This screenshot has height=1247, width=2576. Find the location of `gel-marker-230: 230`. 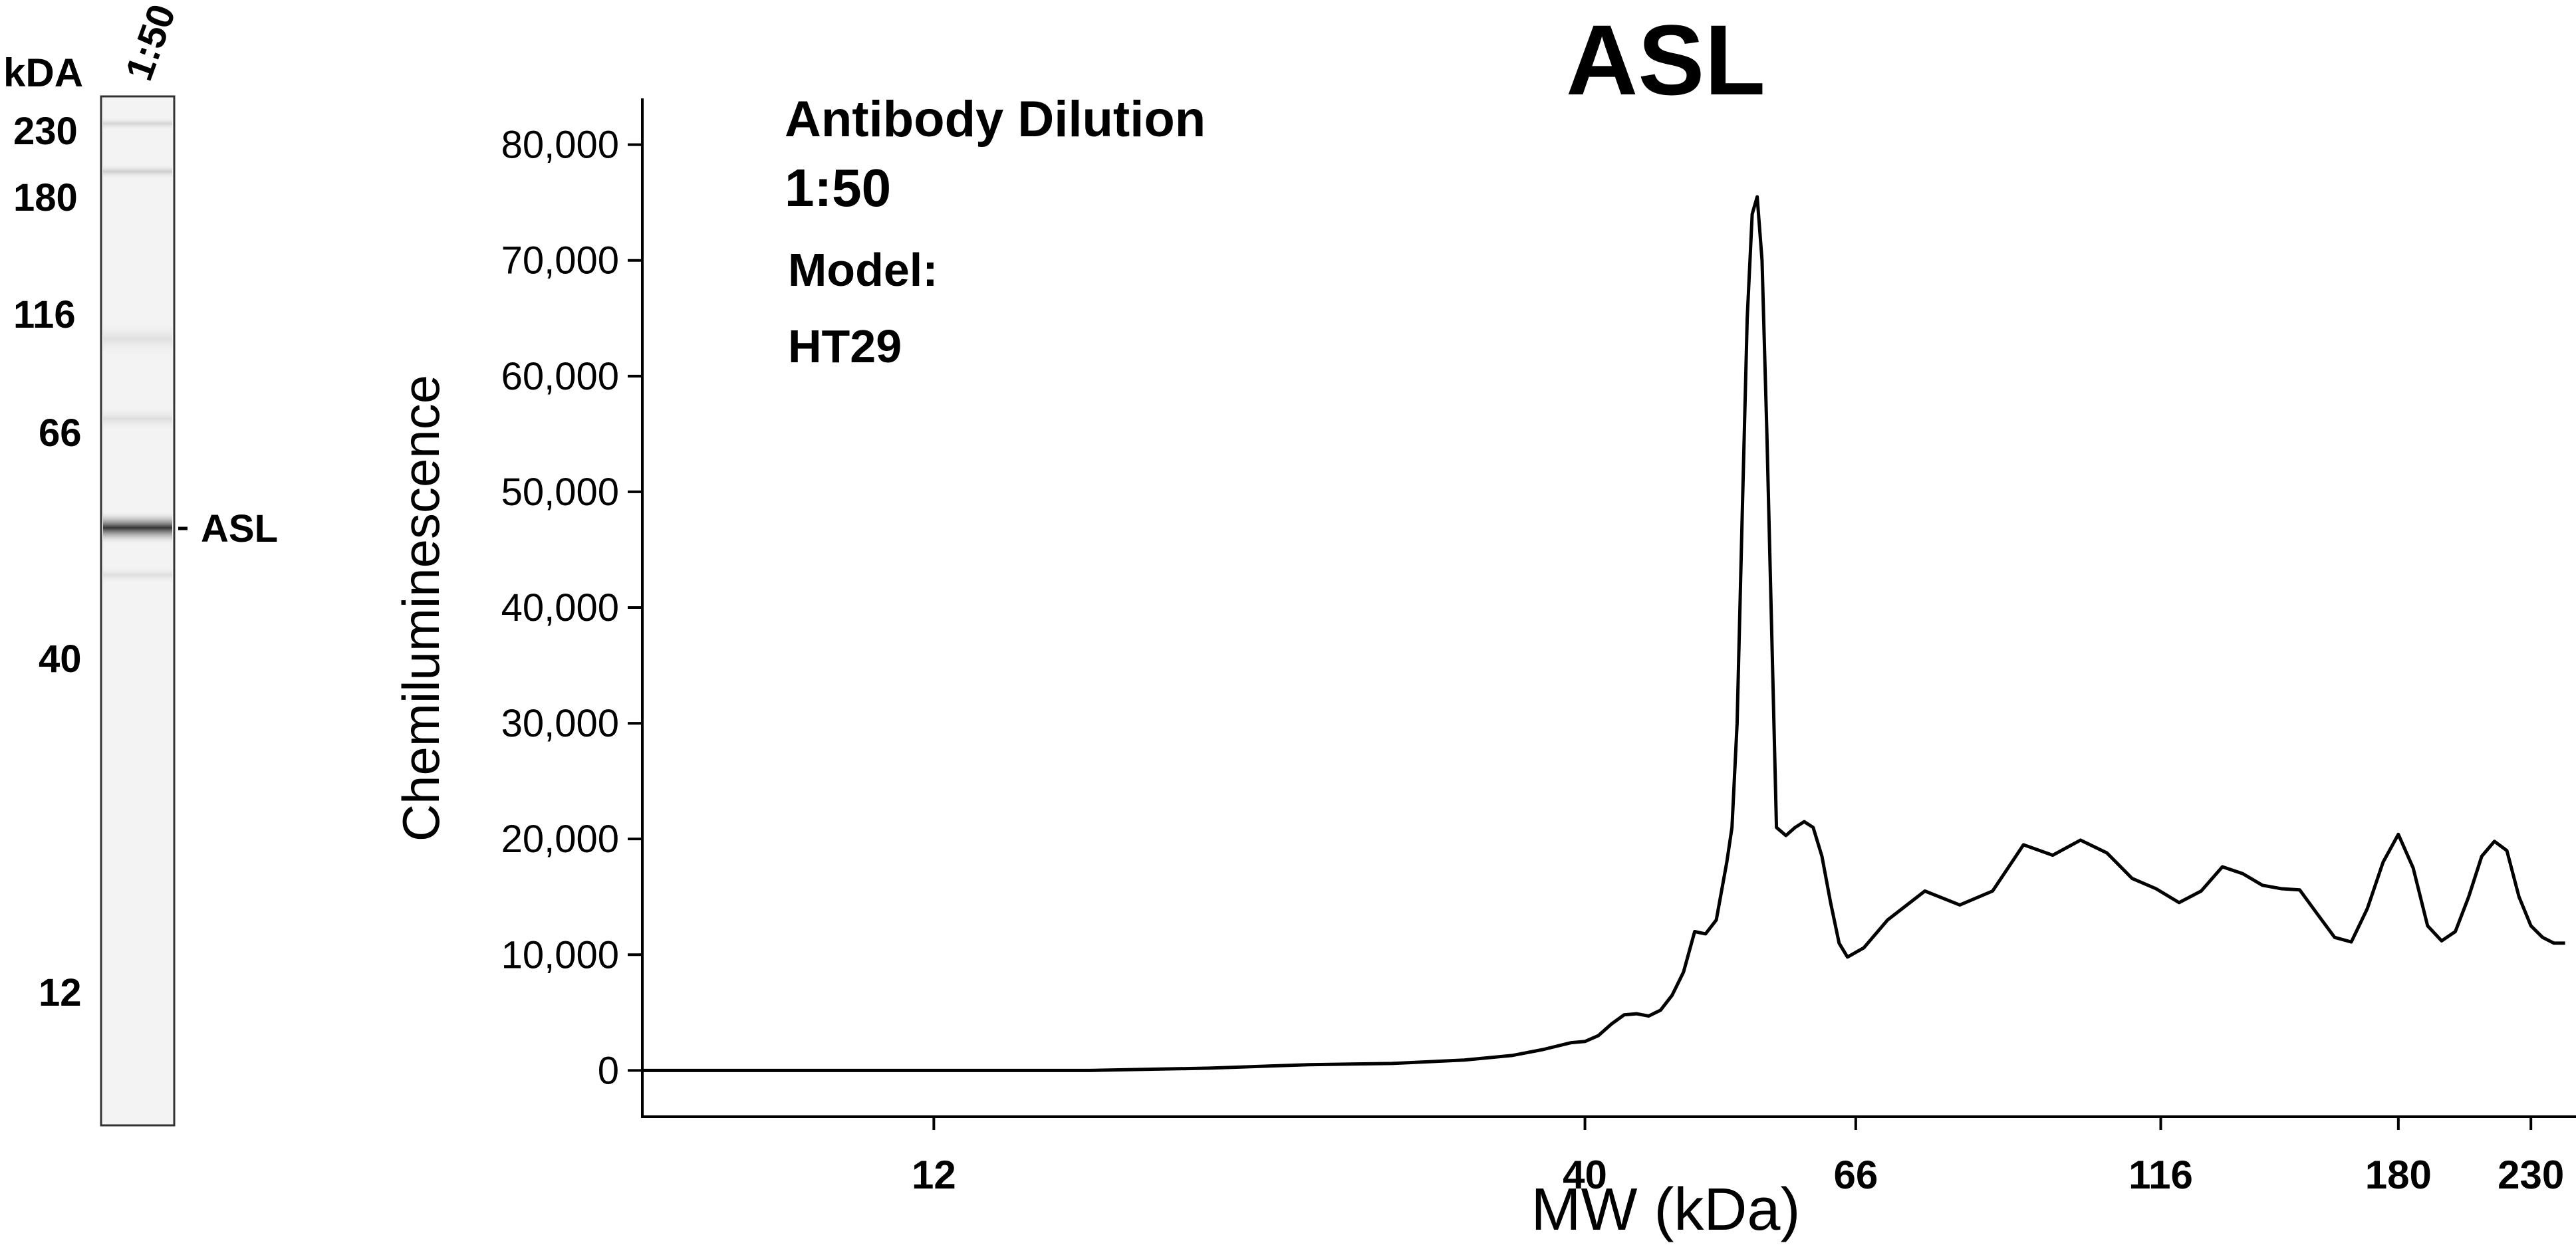

gel-marker-230: 230 is located at coordinates (45, 131).